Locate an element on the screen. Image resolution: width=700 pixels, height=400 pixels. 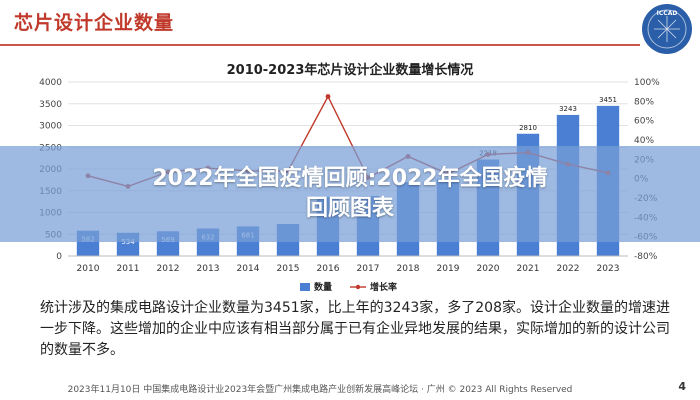
x-tick-label: 2013 is located at coordinates (208, 269).